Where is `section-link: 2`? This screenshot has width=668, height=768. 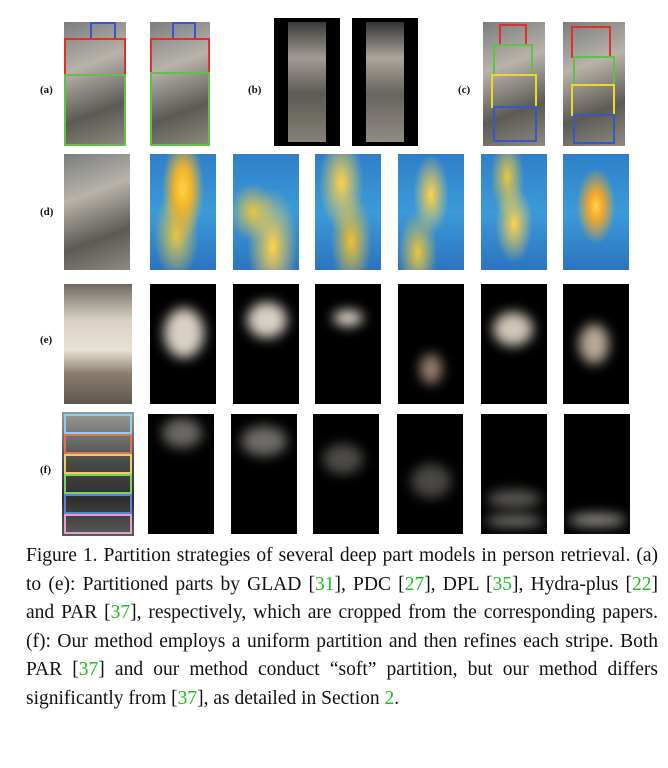
section-link: 2 is located at coordinates (389, 698).